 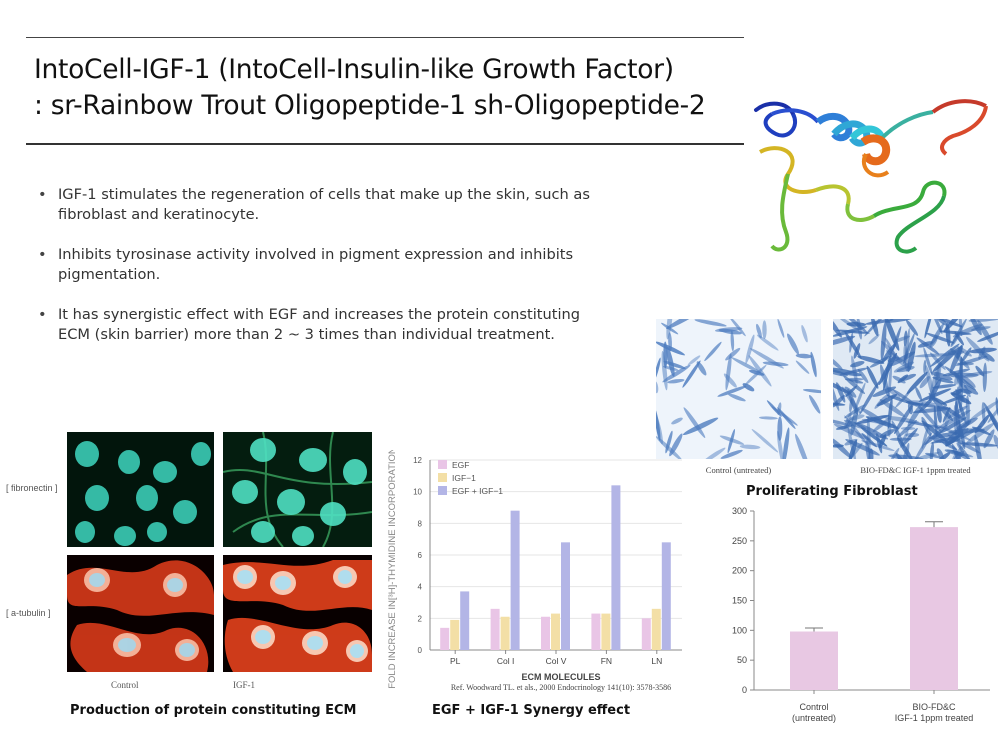 What do you see at coordinates (934, 707) in the screenshot?
I see `proliferation-x-tick-label: BIO-FD&C` at bounding box center [934, 707].